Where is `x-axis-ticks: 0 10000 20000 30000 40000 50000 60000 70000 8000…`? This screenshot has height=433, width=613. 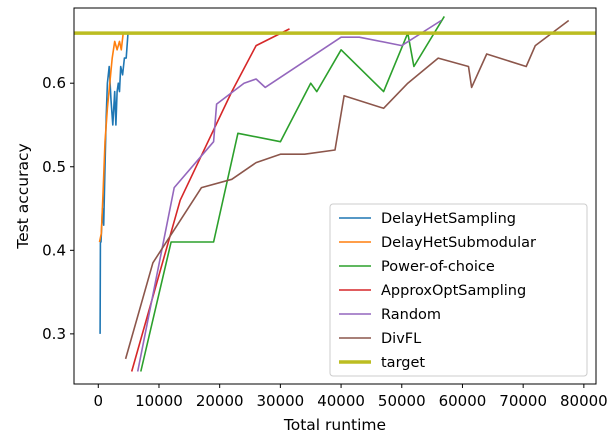
x-axis-ticks: 0 10000 20000 30000 40000 50000 60000 70000 8000… is located at coordinates (351, 397).